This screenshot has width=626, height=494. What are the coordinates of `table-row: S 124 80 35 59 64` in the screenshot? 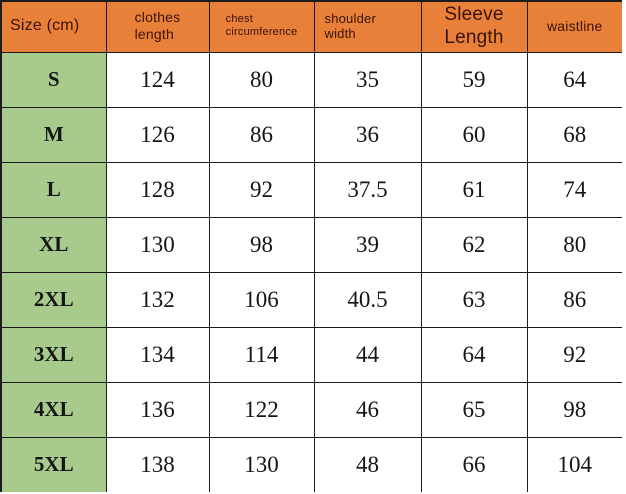 It's located at (311, 79).